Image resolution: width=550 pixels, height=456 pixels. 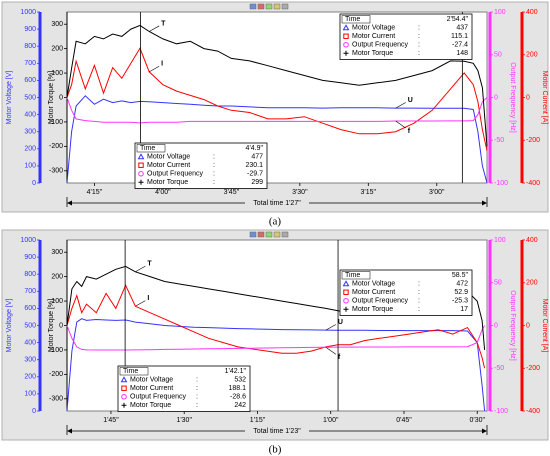 I want to click on x-tick-label: 3'15", so click(x=369, y=192).